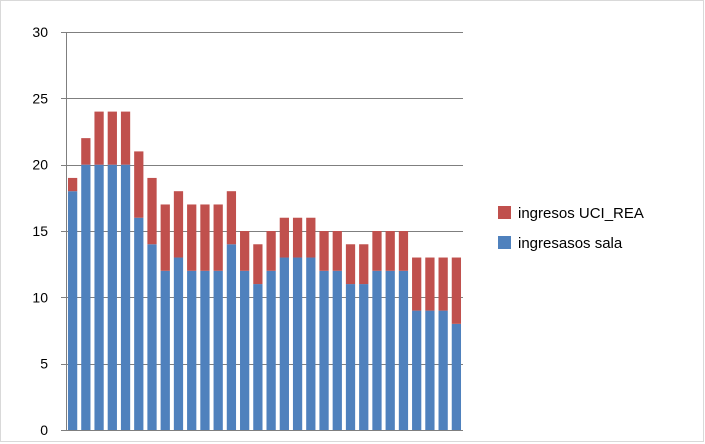  What do you see at coordinates (40, 165) in the screenshot?
I see `y-tick-label: 20` at bounding box center [40, 165].